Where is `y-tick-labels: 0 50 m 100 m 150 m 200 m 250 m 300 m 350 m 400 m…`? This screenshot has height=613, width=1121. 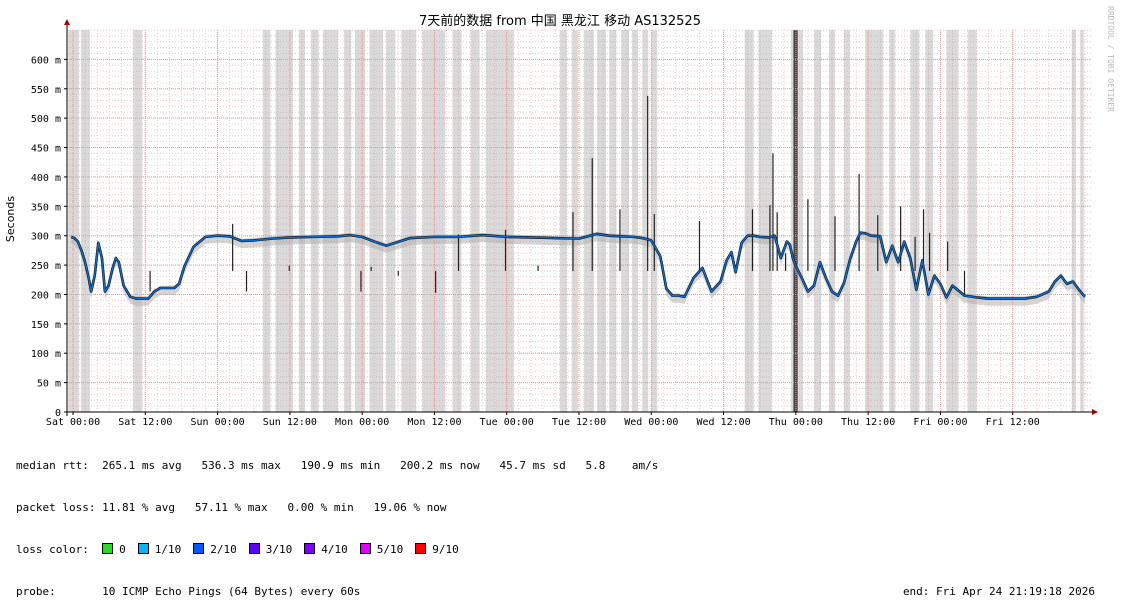 y-tick-labels: 0 50 m 100 m 150 m 200 m 250 m 300 m 350 m 400 m… is located at coordinates (46, 237).